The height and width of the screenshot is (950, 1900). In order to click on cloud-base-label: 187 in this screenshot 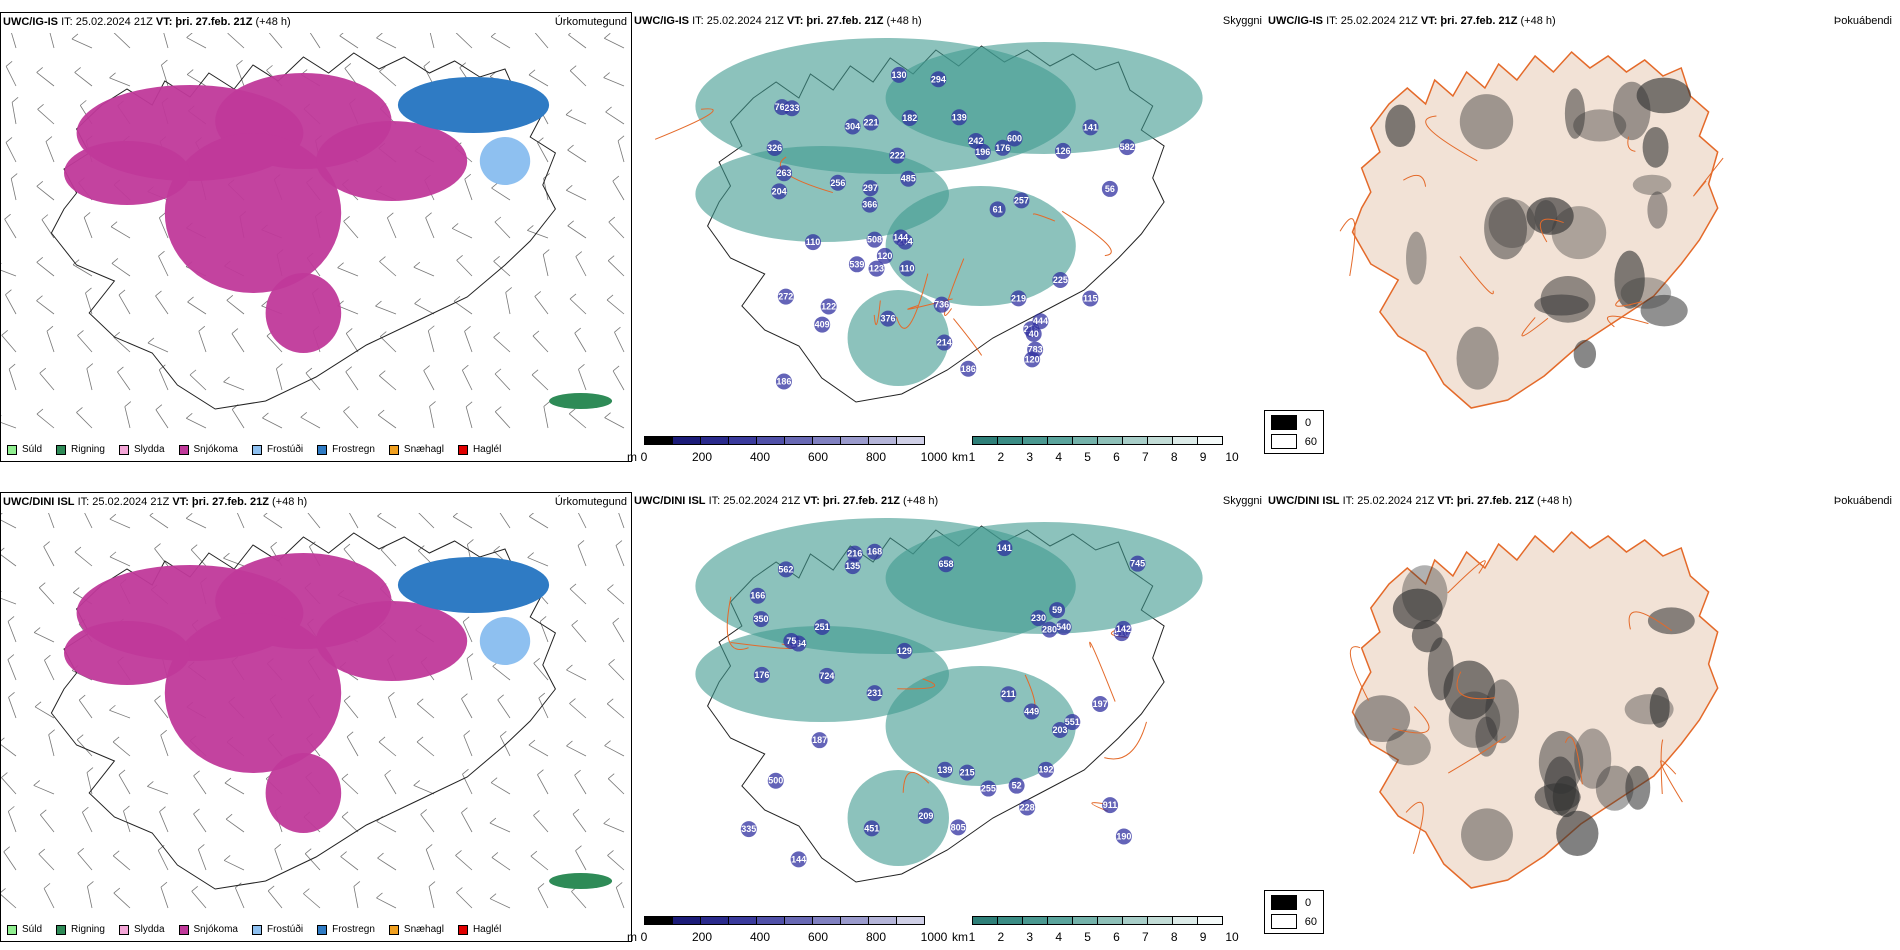, I will do `click(819, 740)`.